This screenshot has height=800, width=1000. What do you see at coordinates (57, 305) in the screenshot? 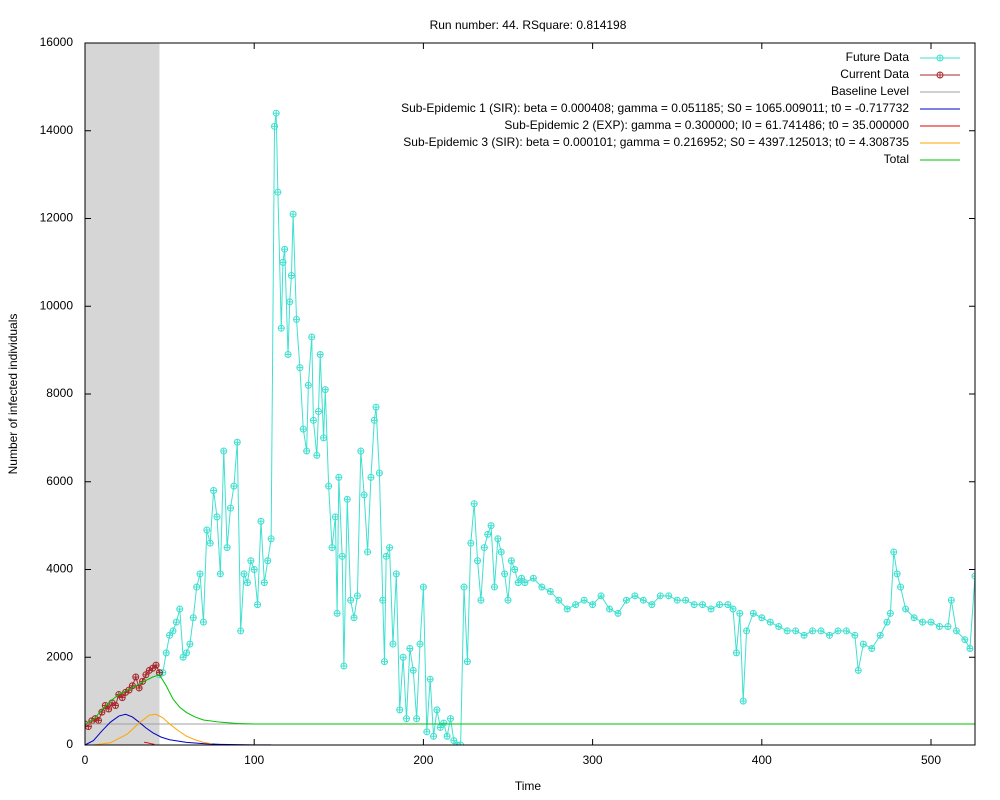
I see `y-tick-label: 10000` at bounding box center [57, 305].